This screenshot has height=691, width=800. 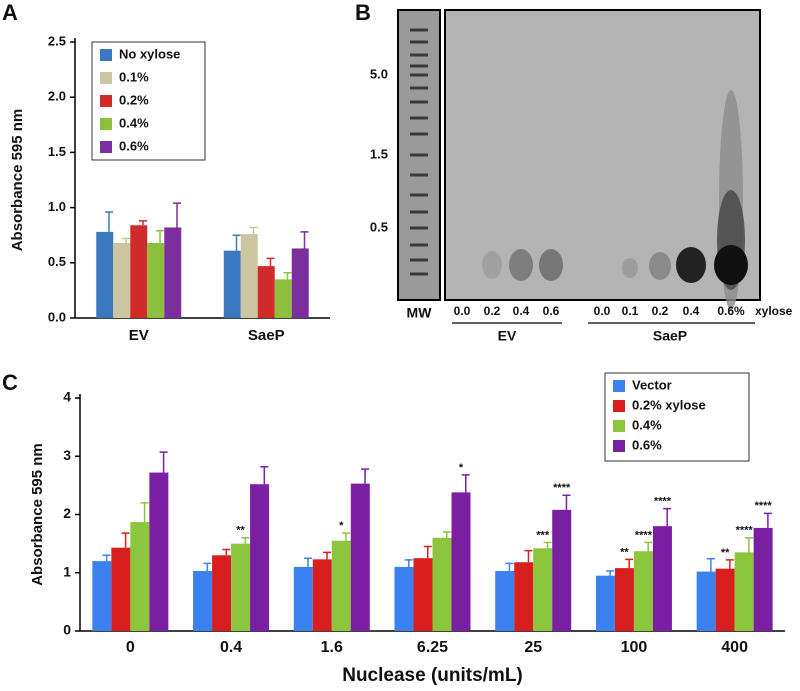 I want to click on y-tick-label: 3, so click(x=67, y=455).